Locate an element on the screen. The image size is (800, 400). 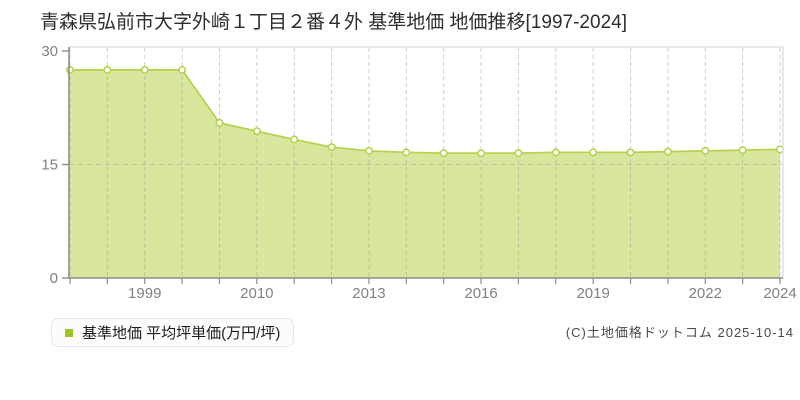
x-tick-label: 2016 is located at coordinates (480, 293).